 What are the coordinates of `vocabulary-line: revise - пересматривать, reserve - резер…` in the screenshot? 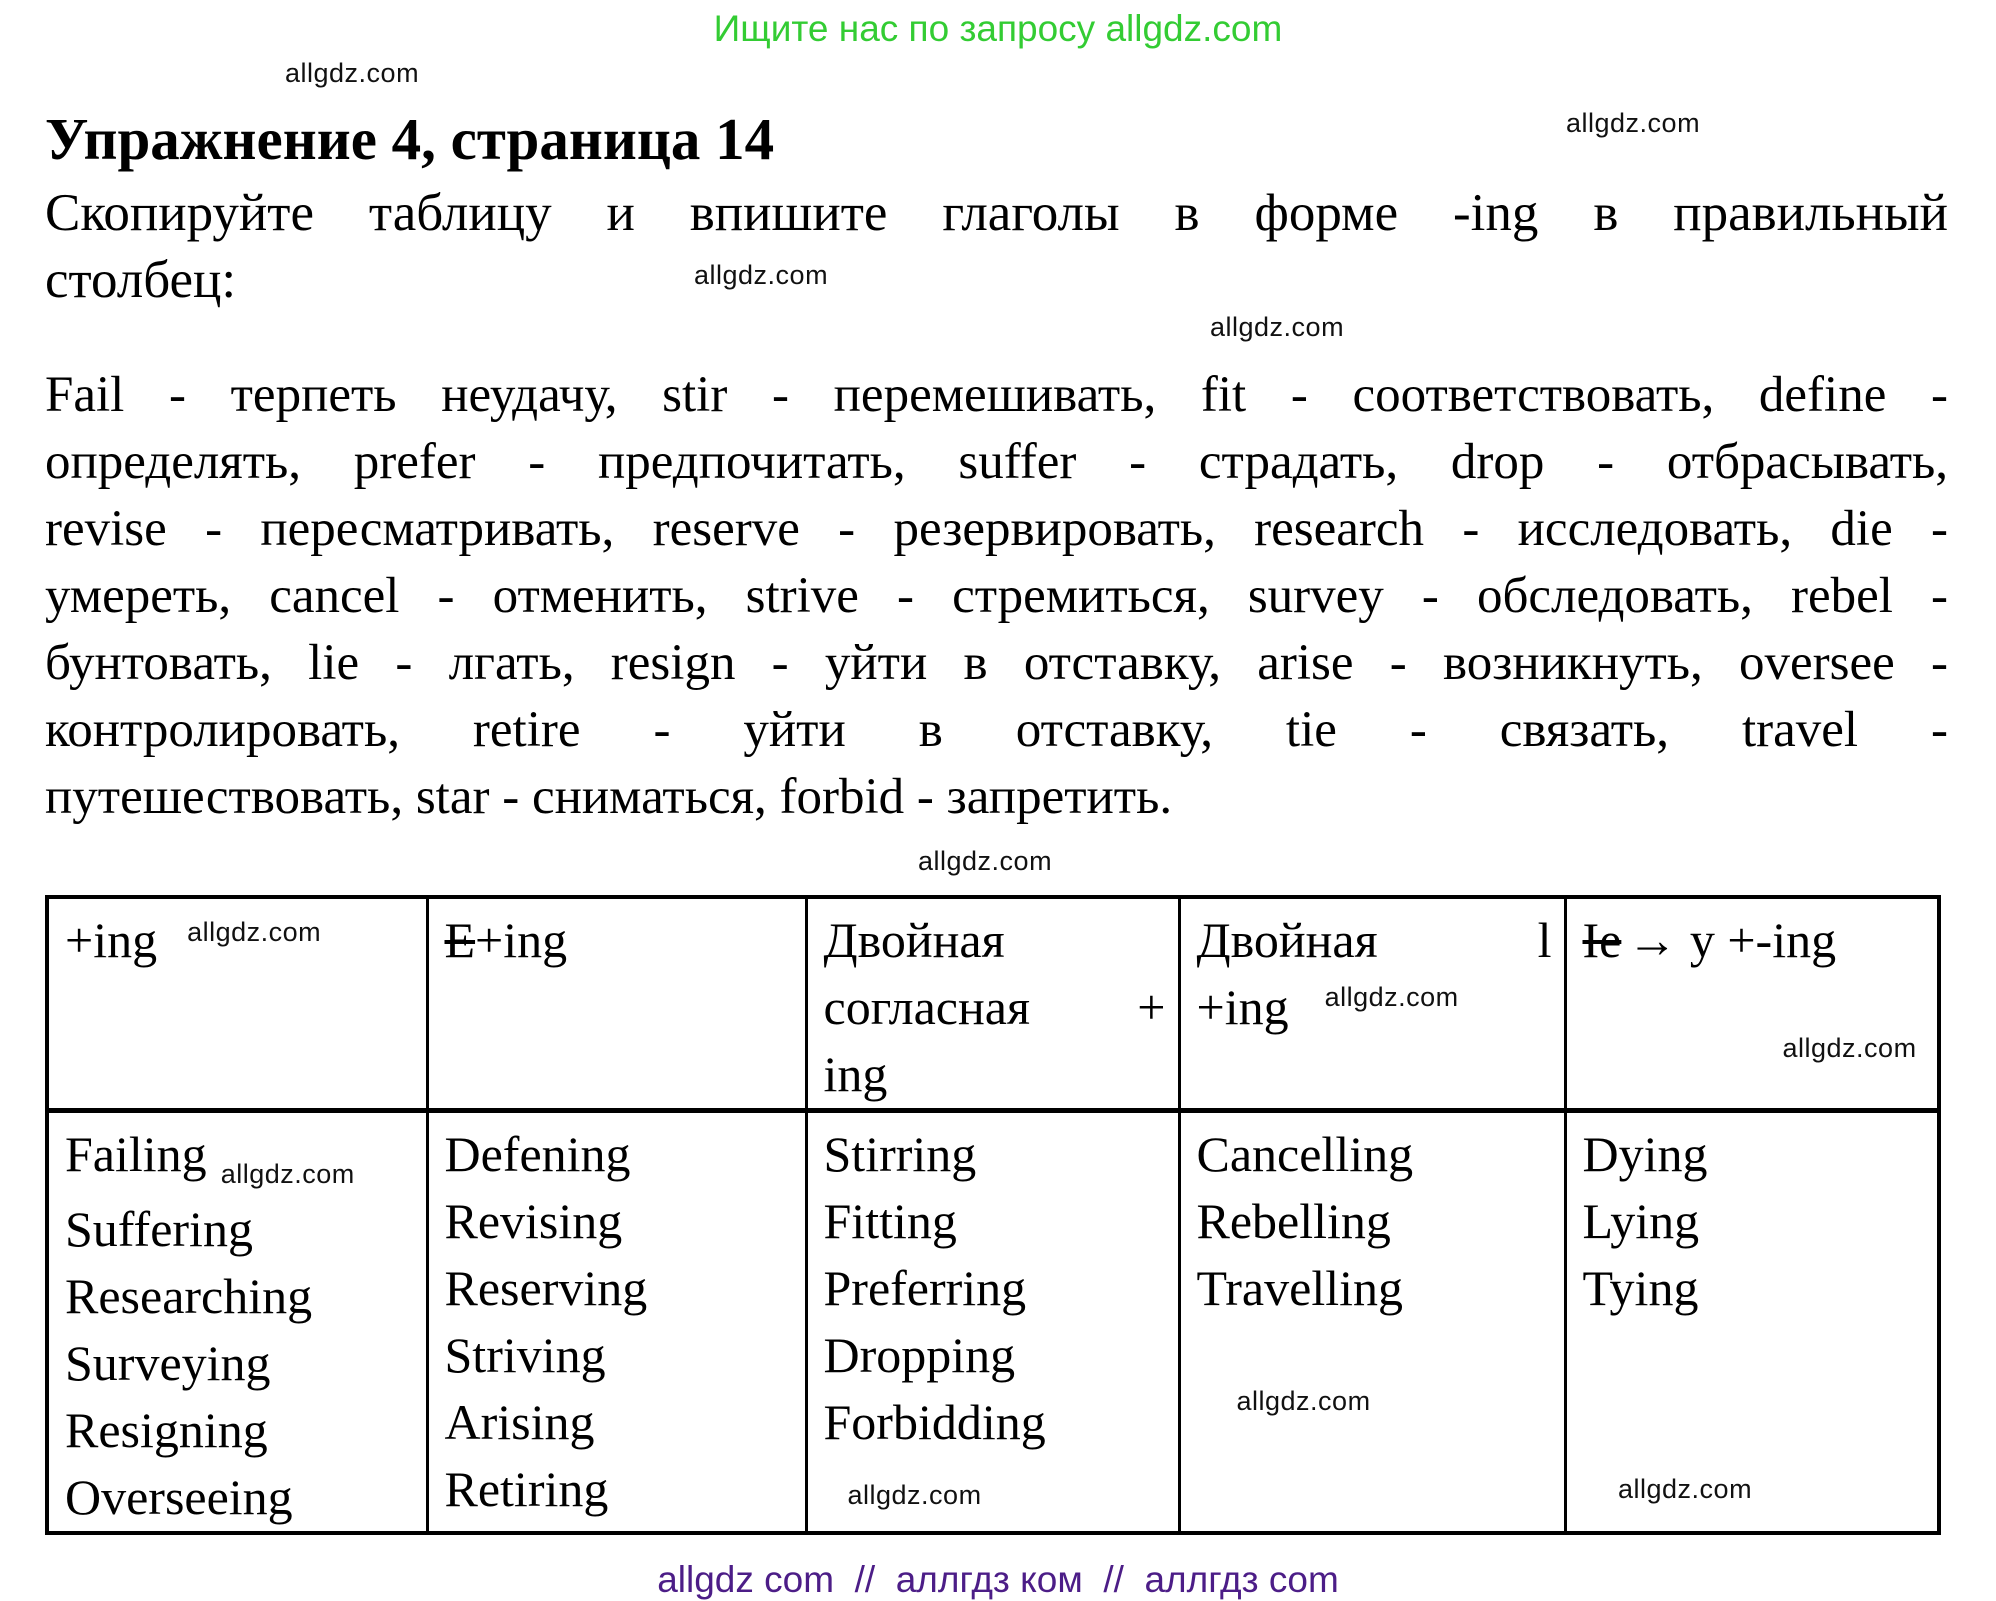 It's located at (996, 529).